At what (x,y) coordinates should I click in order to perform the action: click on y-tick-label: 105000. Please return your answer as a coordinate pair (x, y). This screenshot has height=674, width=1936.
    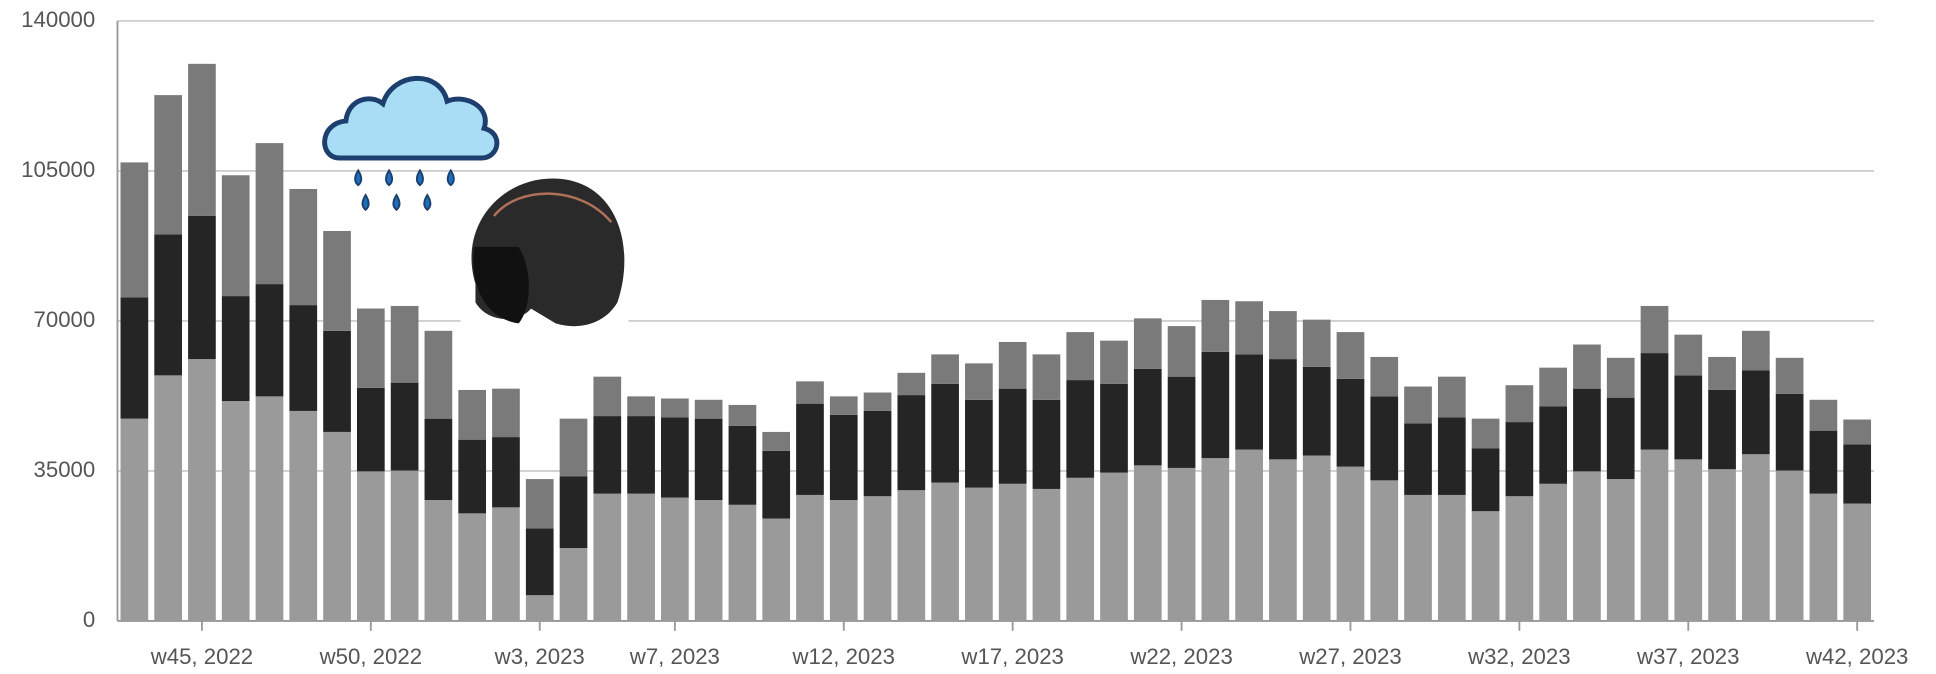
    Looking at the image, I should click on (58, 169).